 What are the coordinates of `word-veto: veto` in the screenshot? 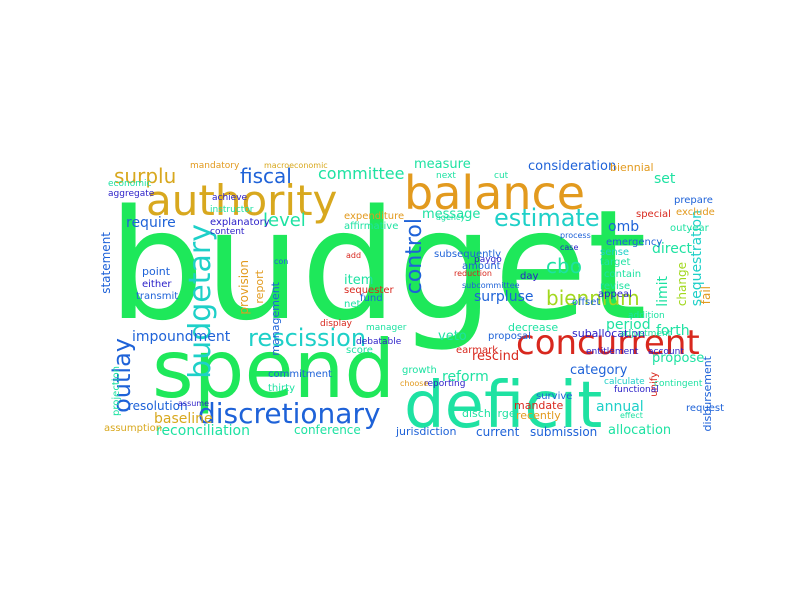 It's located at (452, 336).